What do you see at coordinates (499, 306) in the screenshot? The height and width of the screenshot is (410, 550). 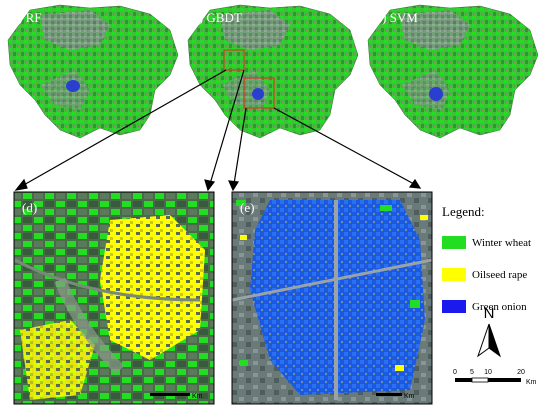 I see `legend-label-green-onion: Green onion` at bounding box center [499, 306].